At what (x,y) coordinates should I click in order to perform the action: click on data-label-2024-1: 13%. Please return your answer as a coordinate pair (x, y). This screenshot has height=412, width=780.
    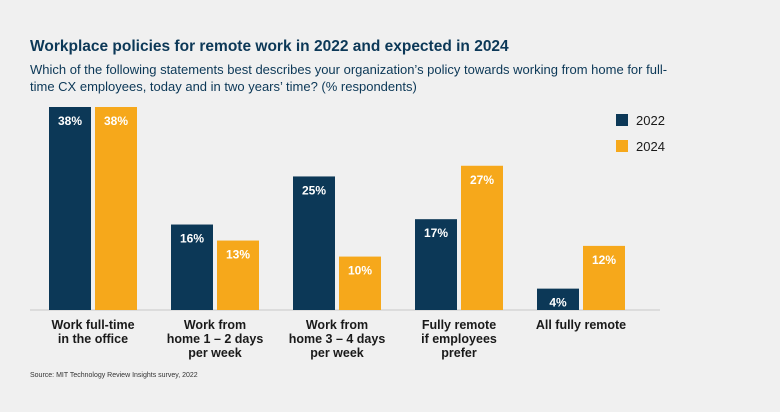
    Looking at the image, I should click on (238, 255).